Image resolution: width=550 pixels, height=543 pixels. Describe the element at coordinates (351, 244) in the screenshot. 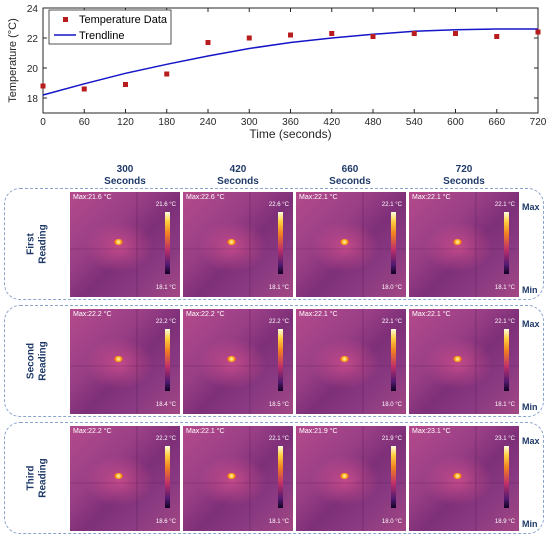

I see `thermal-image: Max:22.1 °C 22.1 °C 18.0 °C` at that location.